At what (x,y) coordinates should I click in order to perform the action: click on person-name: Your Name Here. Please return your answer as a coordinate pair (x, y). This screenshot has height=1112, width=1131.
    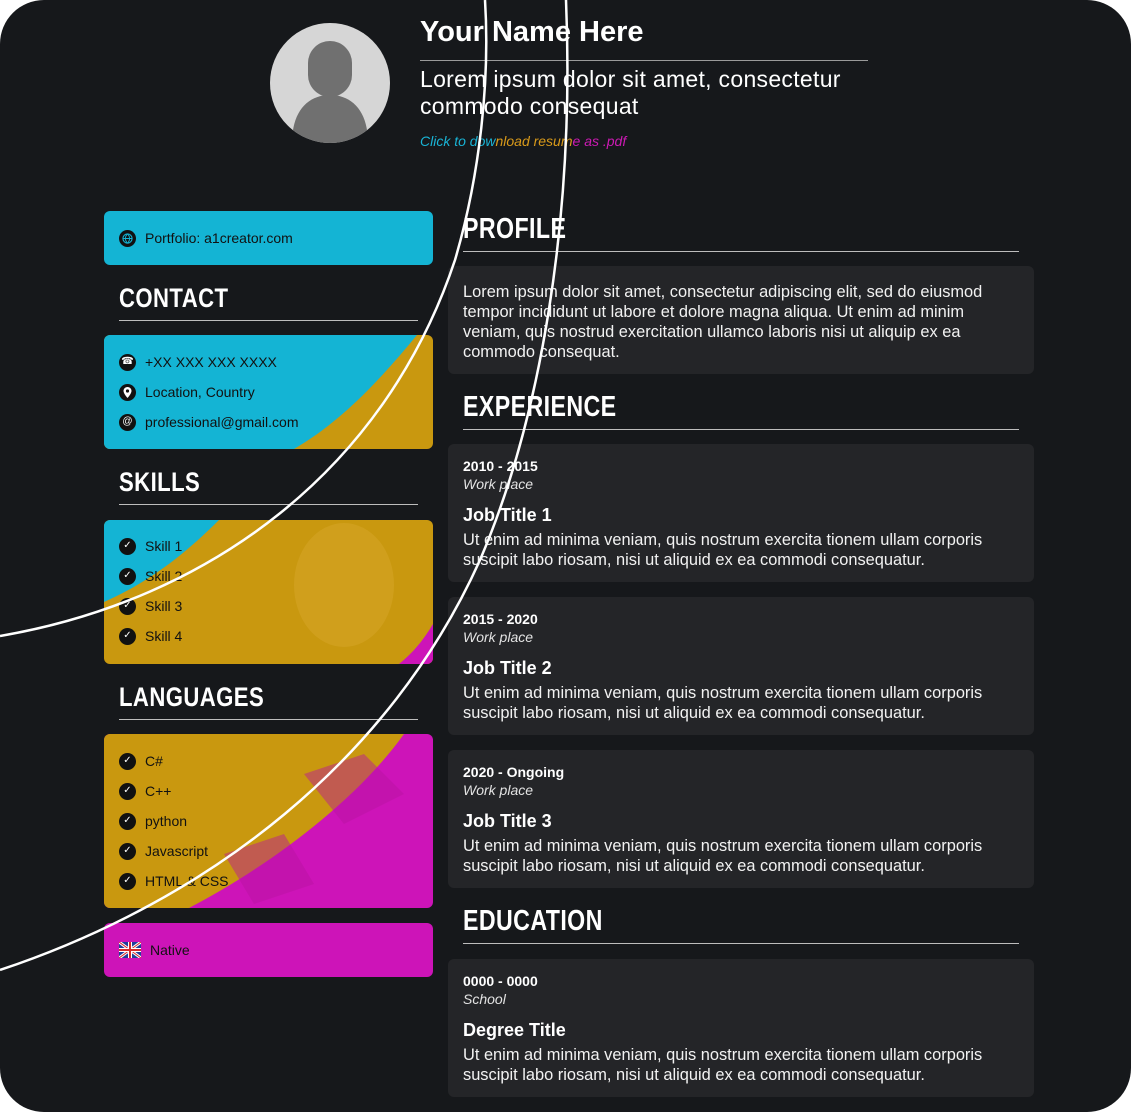
    Looking at the image, I should click on (532, 32).